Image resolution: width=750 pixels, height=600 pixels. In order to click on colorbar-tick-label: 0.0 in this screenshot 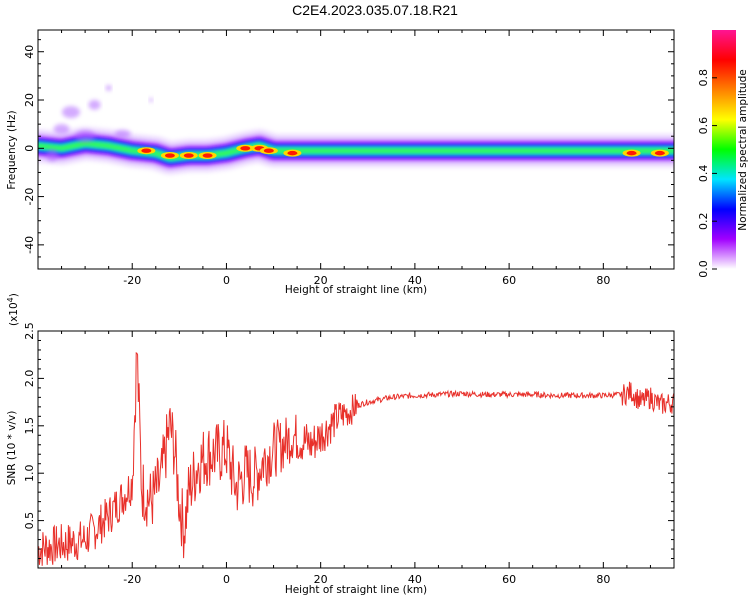, I will do `click(703, 269)`.